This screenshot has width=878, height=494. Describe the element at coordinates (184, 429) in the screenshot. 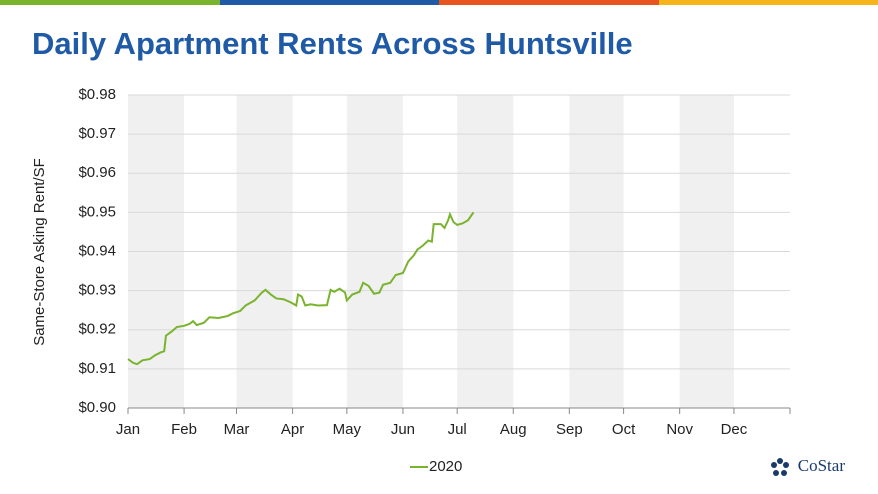

I see `x-tick-label: Feb` at that location.